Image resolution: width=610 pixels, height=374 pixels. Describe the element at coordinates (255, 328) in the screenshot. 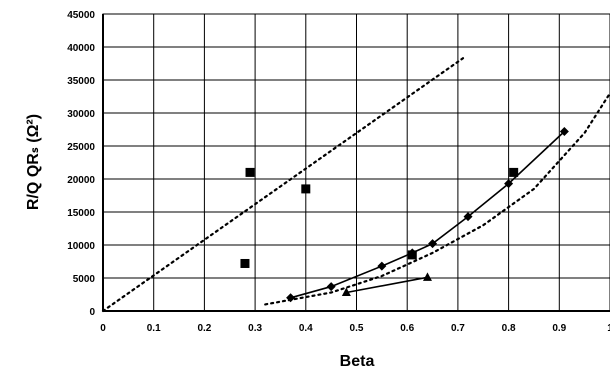

I see `x-tick-label-3: 0.3` at that location.